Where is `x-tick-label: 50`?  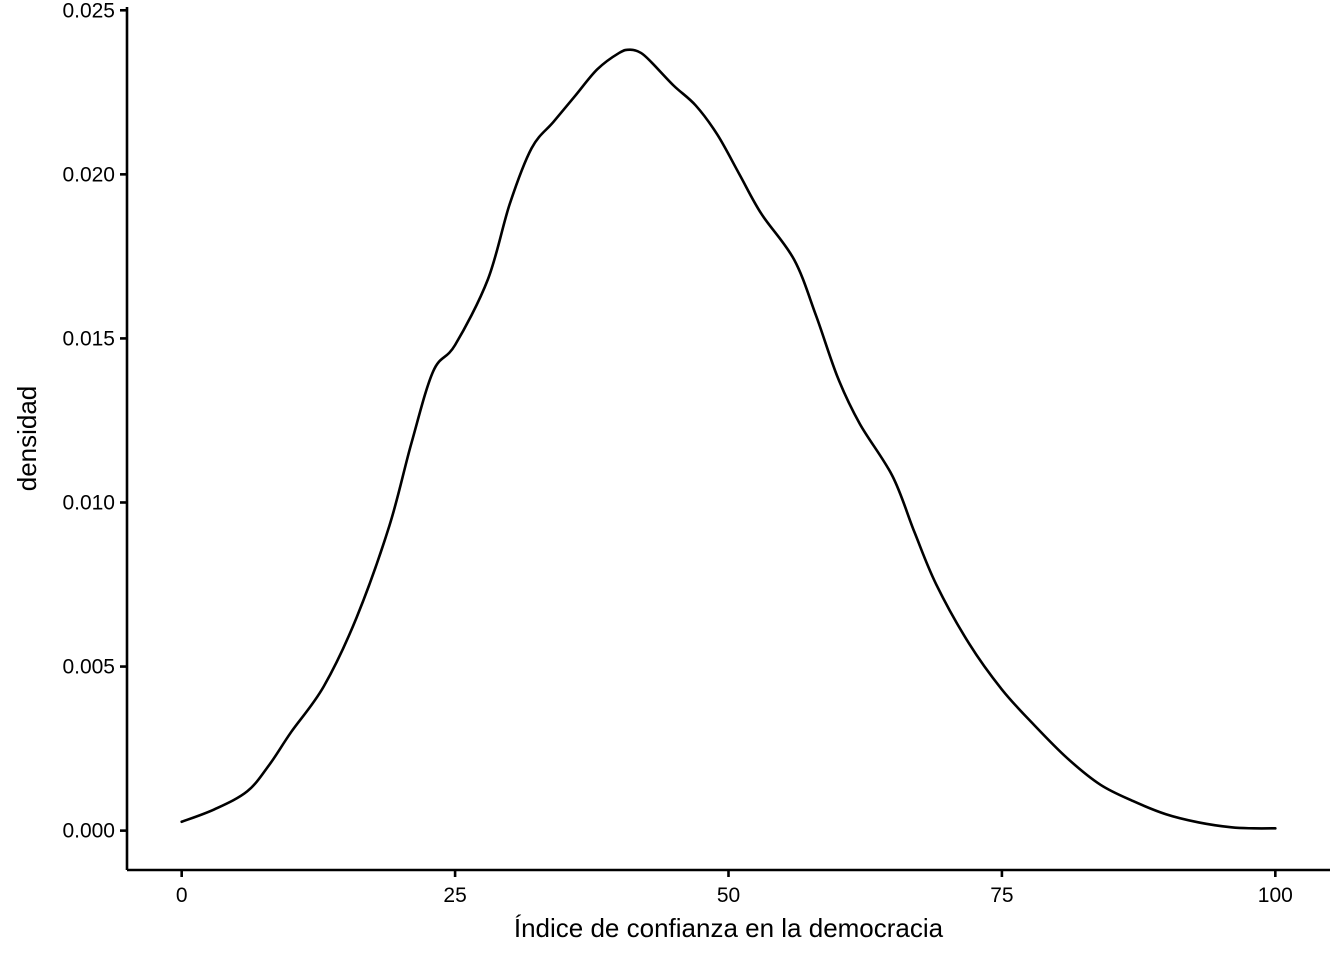 x-tick-label: 50 is located at coordinates (728, 895).